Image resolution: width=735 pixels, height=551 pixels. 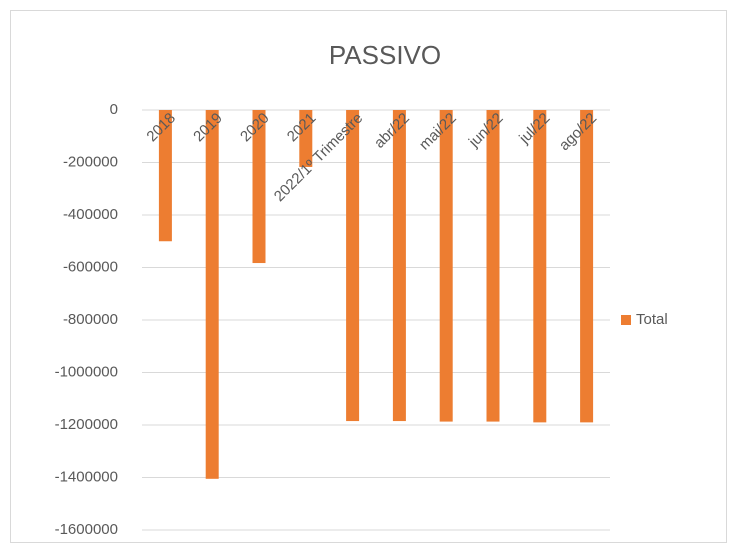 I want to click on y-tick-label: -800000, so click(x=90, y=319).